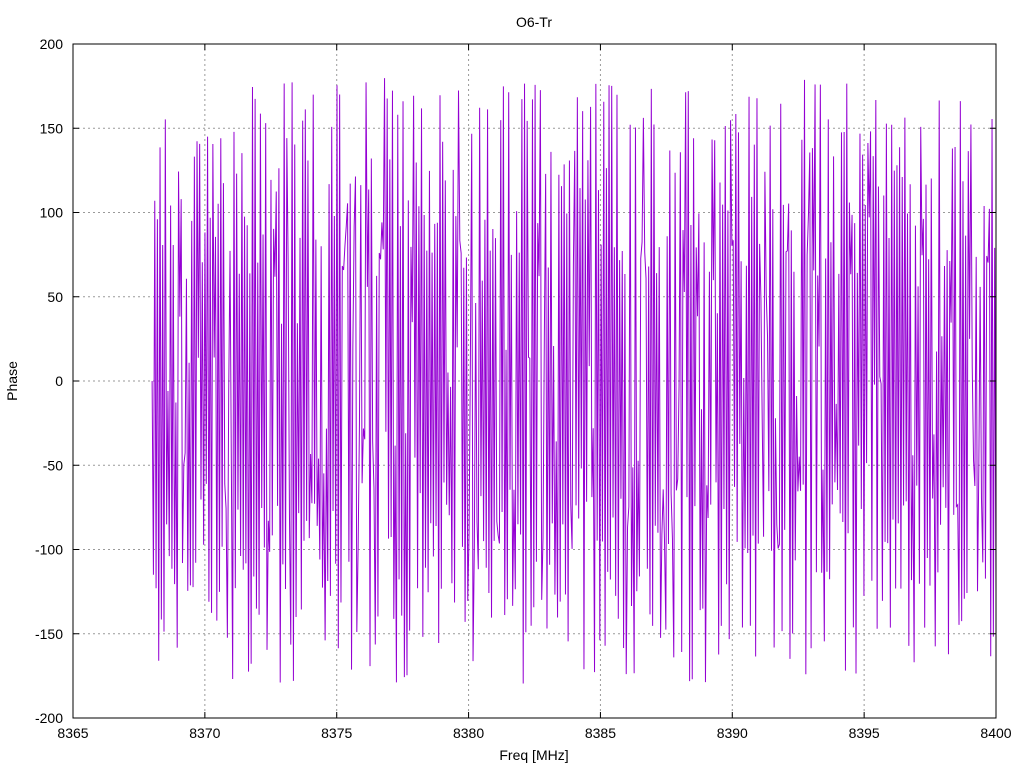  What do you see at coordinates (49, 381) in the screenshot?
I see `y-tick-labels: 200 150 100 50 0 -50 -100 -150 -200` at bounding box center [49, 381].